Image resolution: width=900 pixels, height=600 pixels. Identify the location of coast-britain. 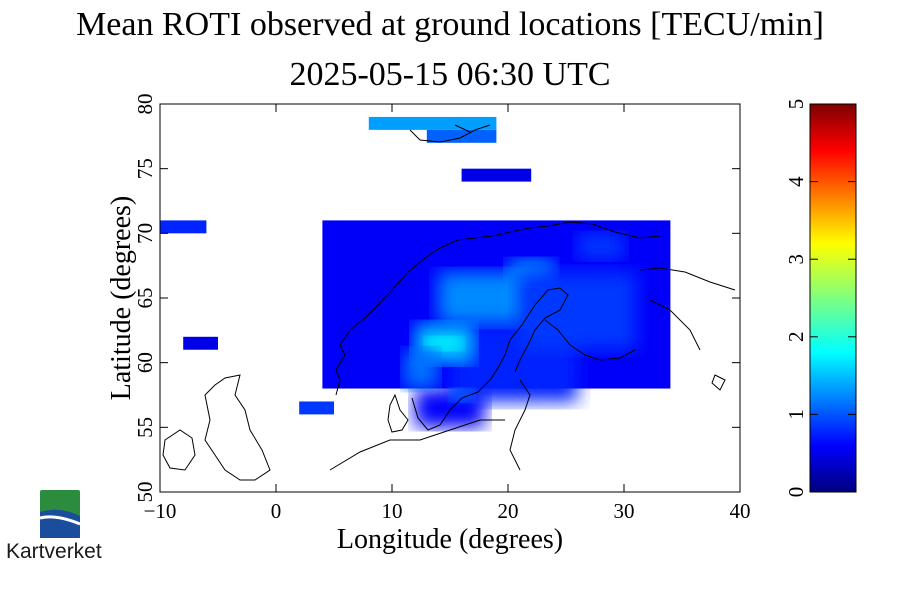
(237, 427).